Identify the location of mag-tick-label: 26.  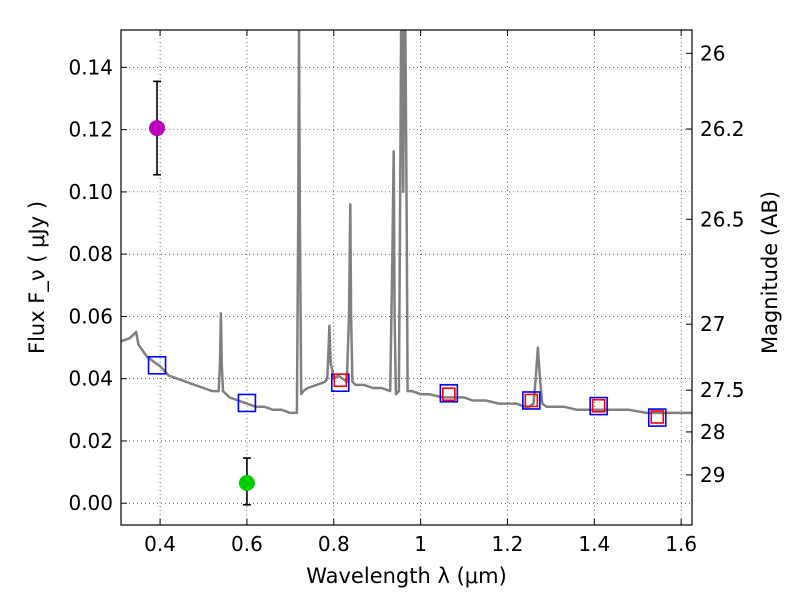
(712, 53).